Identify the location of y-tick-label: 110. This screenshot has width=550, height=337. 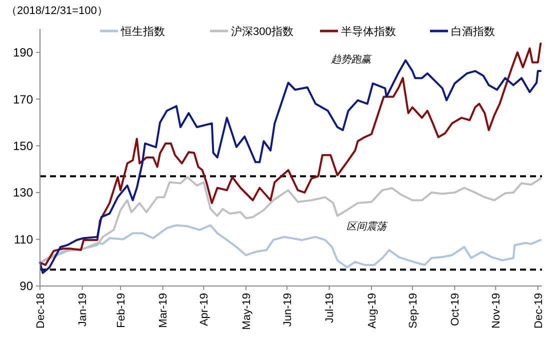
(24, 239).